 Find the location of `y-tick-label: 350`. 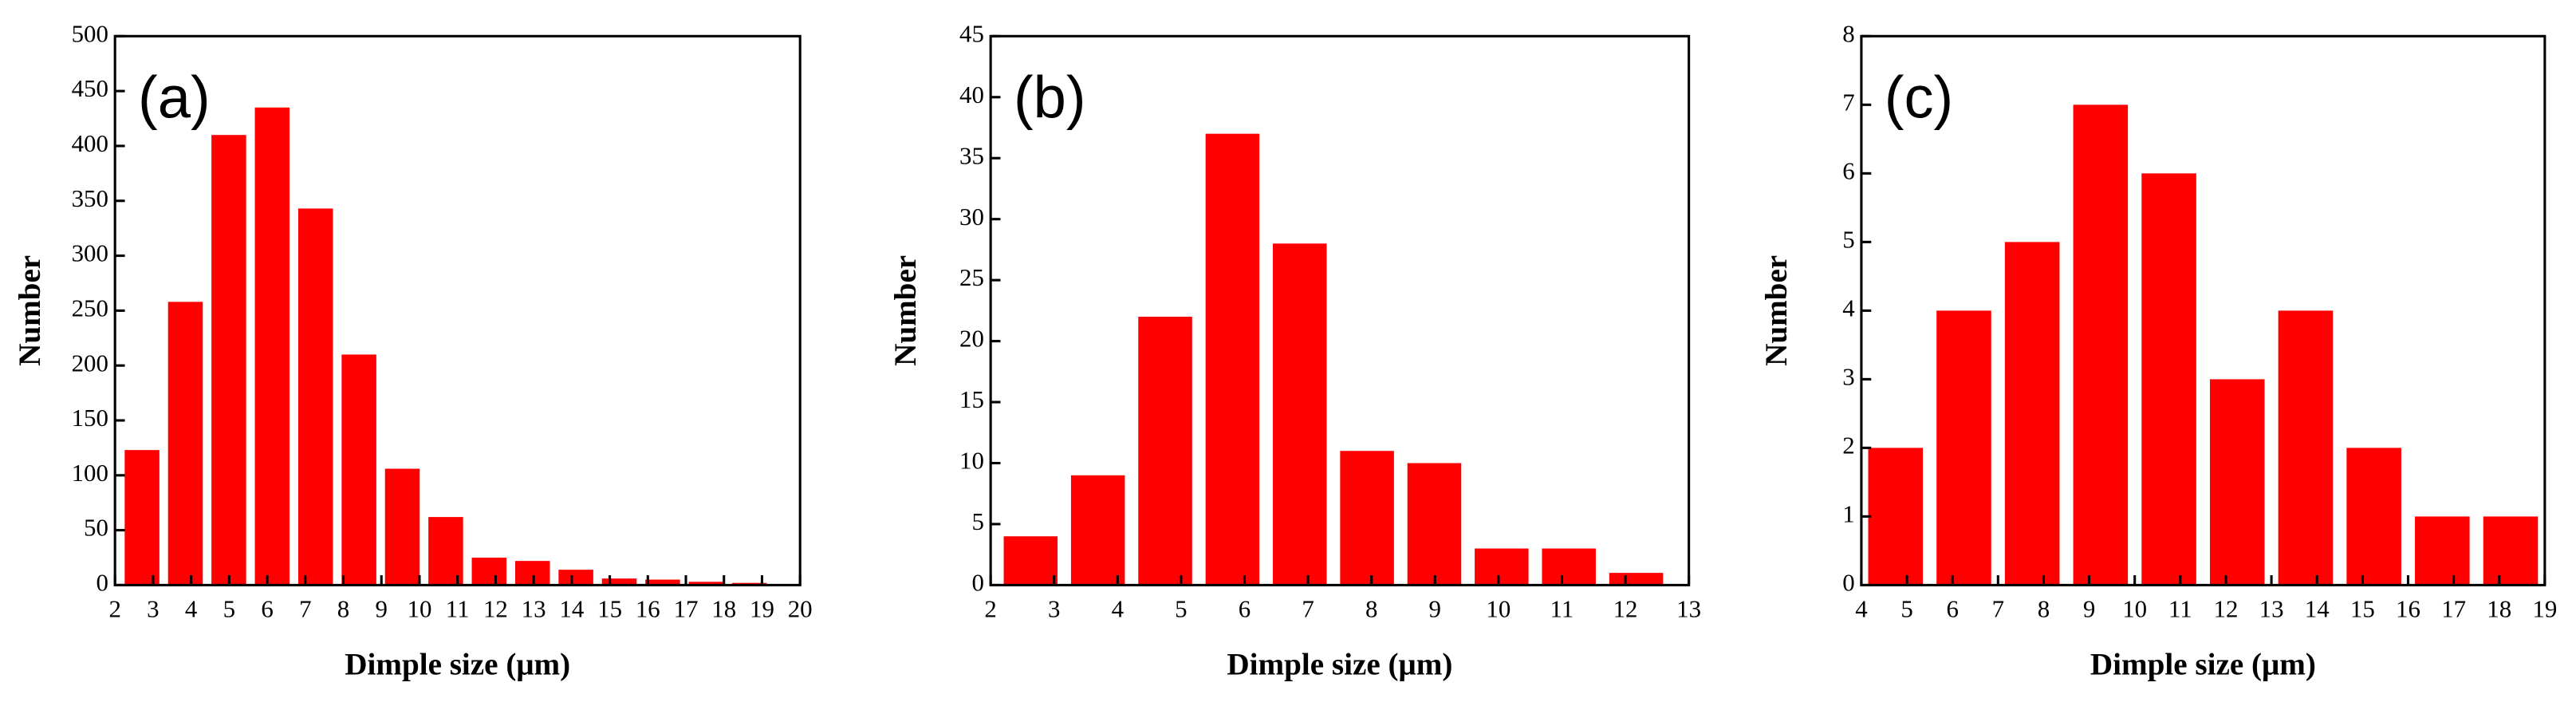

y-tick-label: 350 is located at coordinates (90, 198).